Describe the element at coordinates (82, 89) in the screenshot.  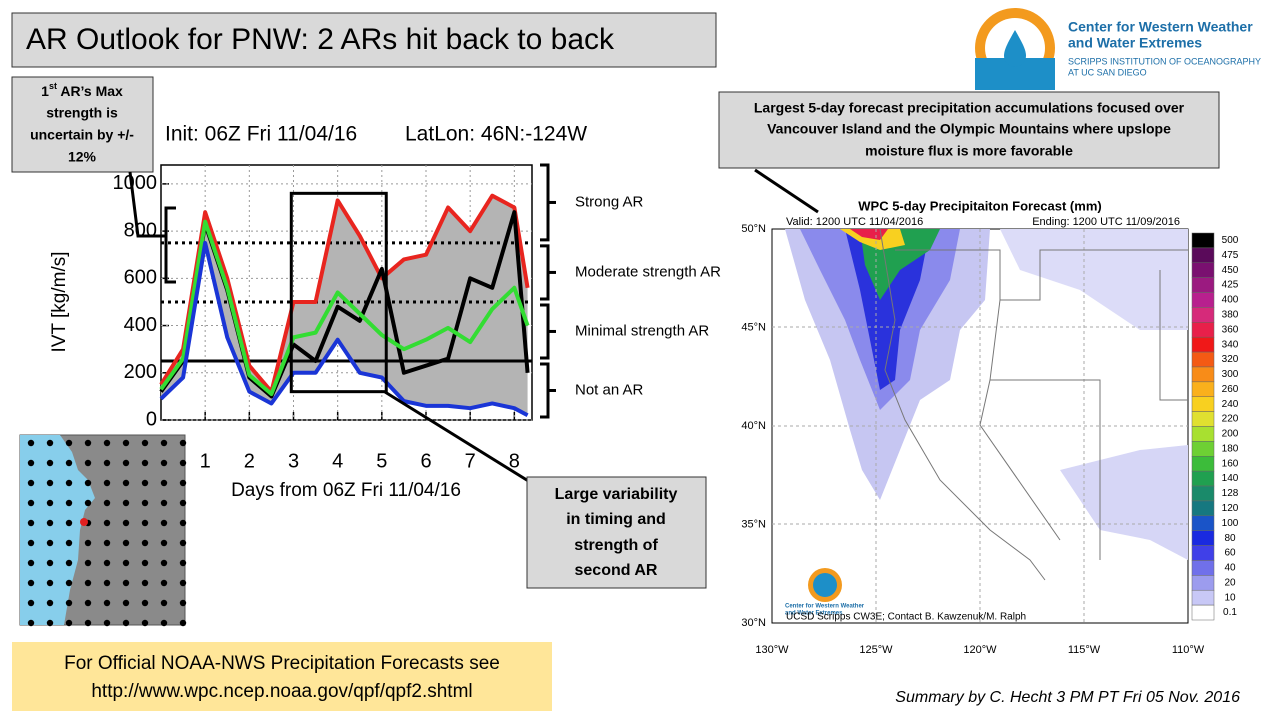
I see `callout-text: 1st AR’s Max` at that location.